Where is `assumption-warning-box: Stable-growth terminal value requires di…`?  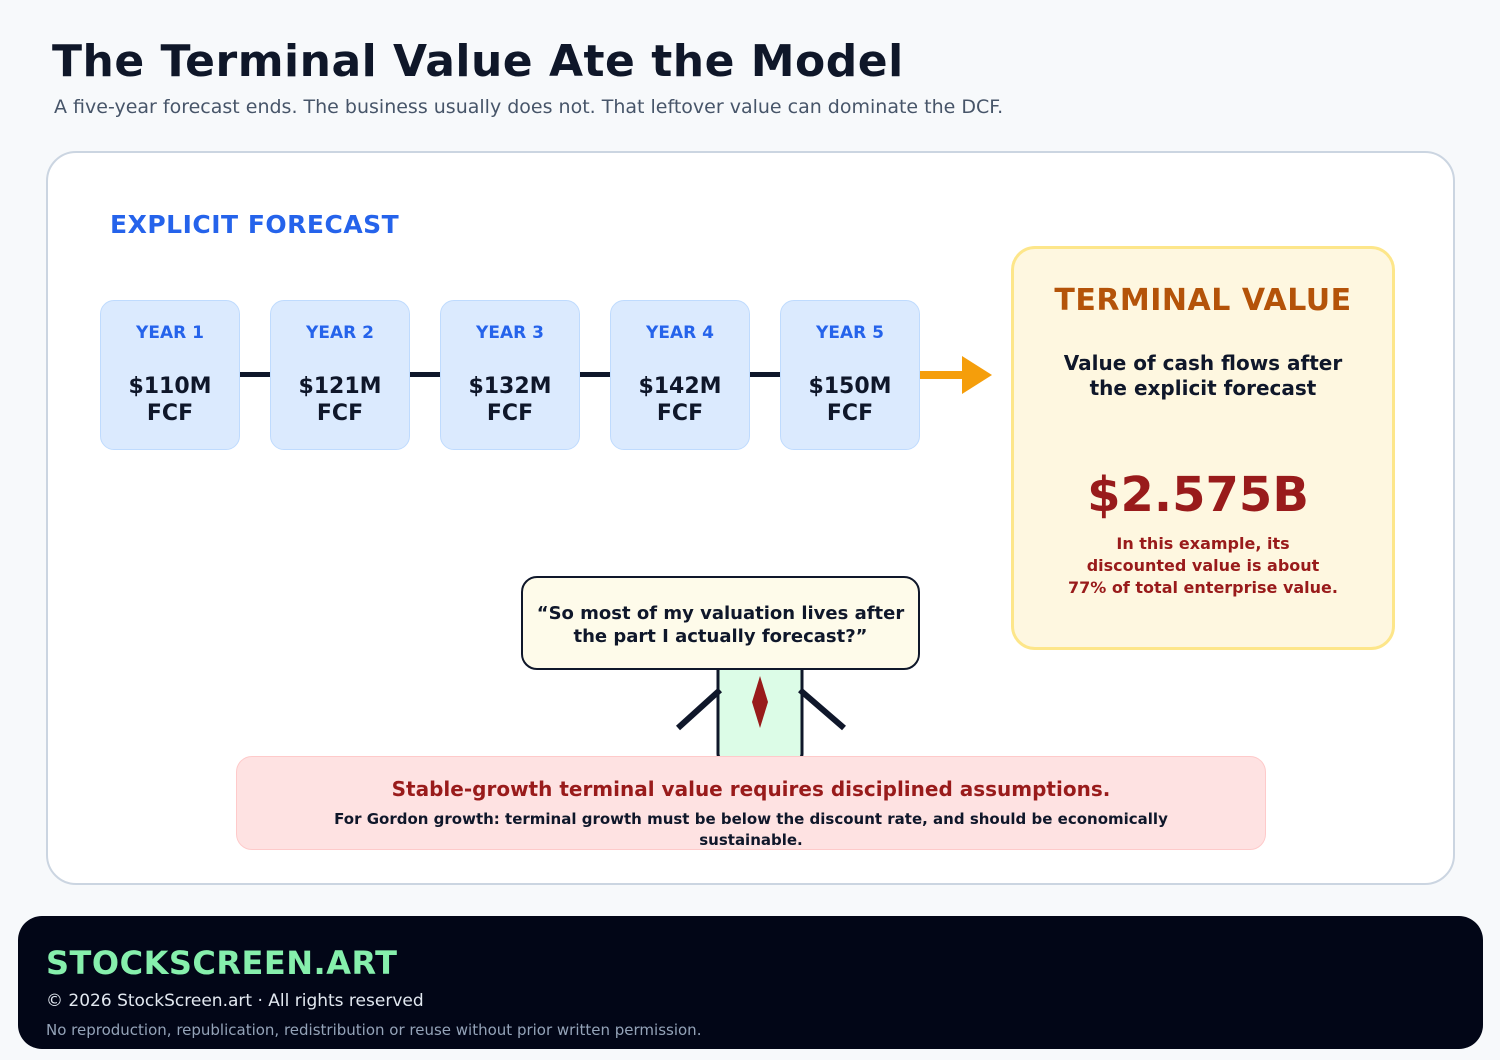 assumption-warning-box: Stable-growth terminal value requires di… is located at coordinates (751, 803).